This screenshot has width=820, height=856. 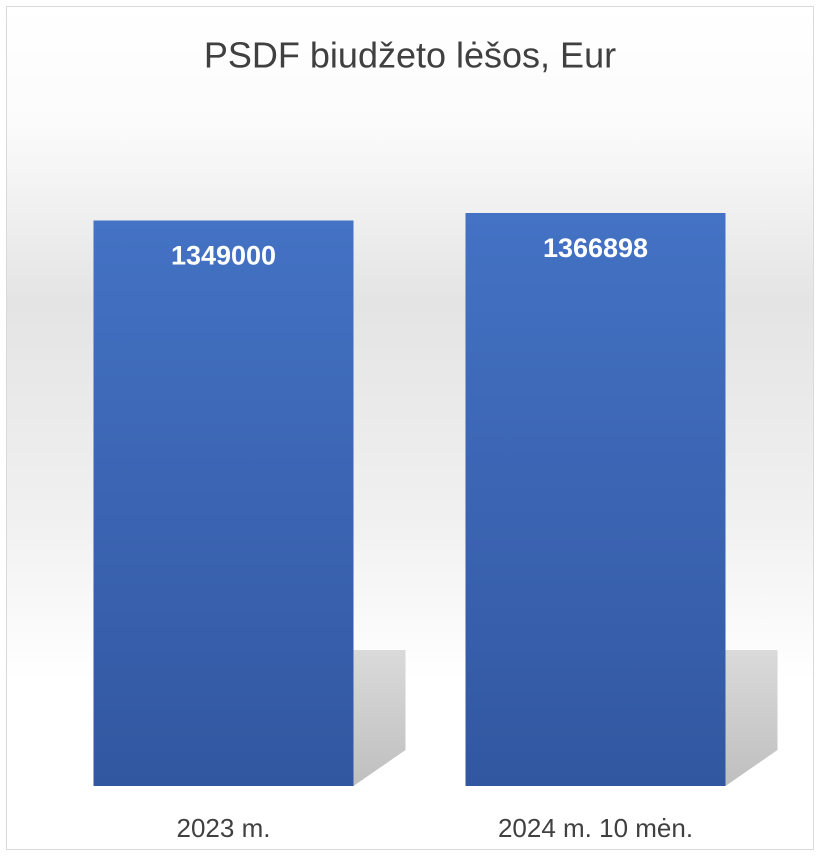 I want to click on x-tick-label: 2024 m. 10 mėn., so click(x=595, y=828).